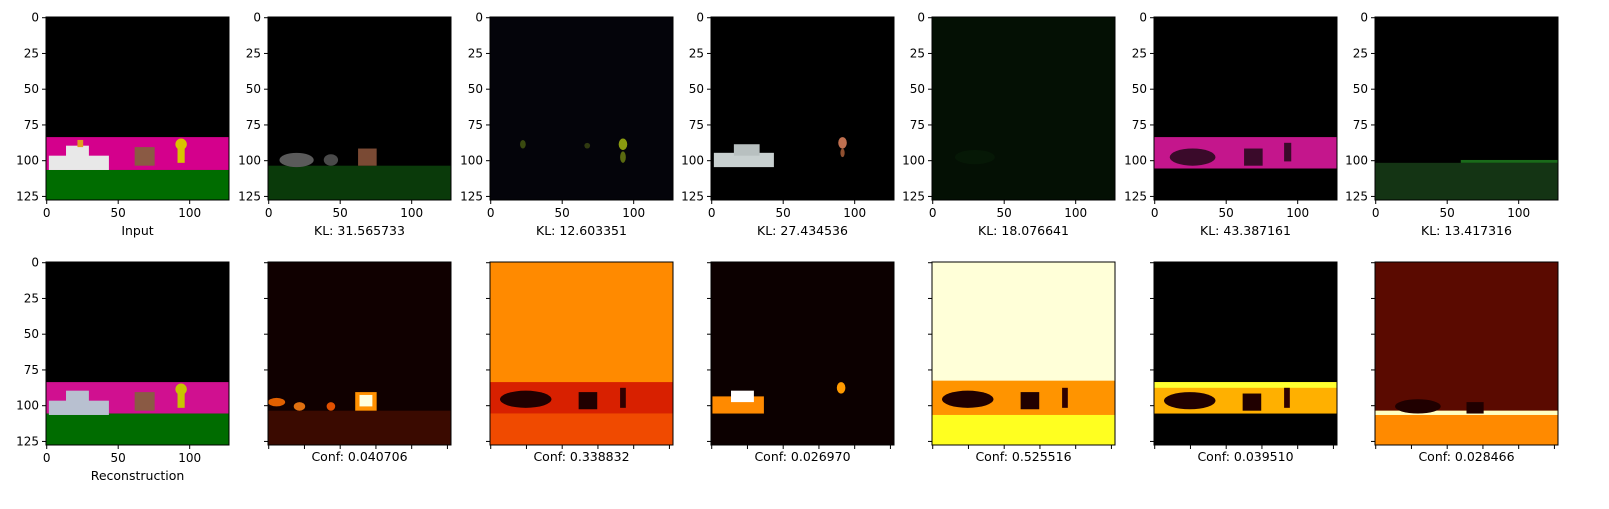 This screenshot has height=509, width=1609. Describe the element at coordinates (144, 401) in the screenshot. I see `box-shape` at that location.